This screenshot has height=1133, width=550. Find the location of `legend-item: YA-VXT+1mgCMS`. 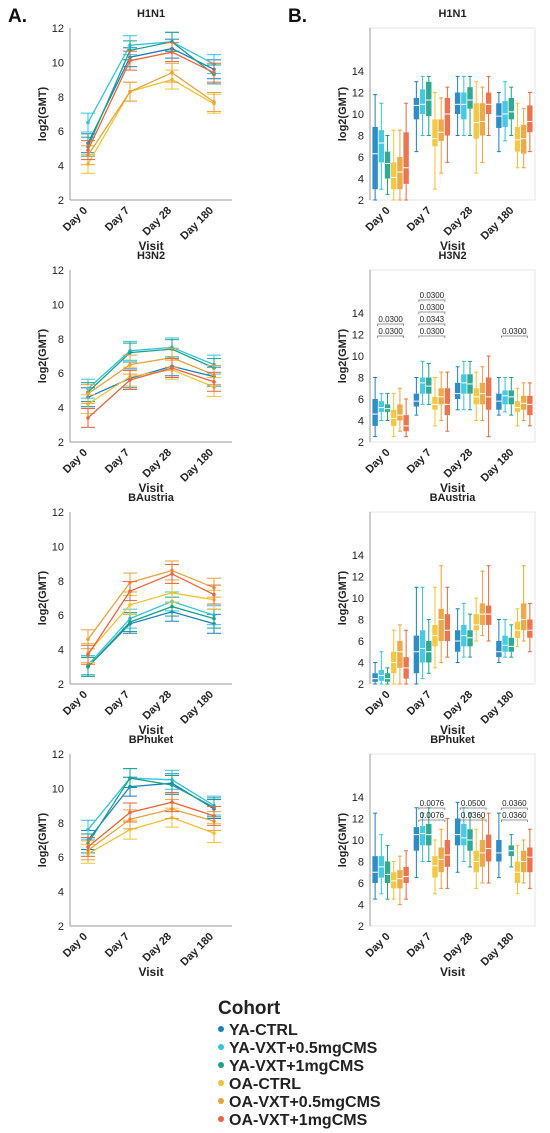

legend-item: YA-VXT+1mgCMS is located at coordinates (299, 1067).